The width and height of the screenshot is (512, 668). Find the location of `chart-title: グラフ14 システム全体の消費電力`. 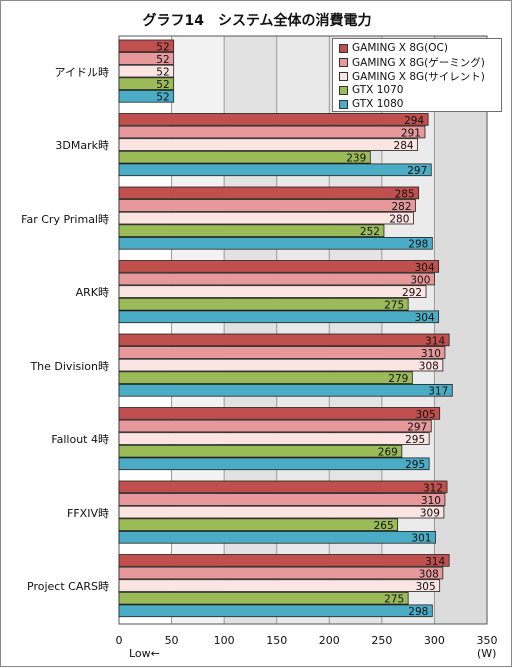

chart-title: グラフ14 システム全体の消費電力 is located at coordinates (257, 21).